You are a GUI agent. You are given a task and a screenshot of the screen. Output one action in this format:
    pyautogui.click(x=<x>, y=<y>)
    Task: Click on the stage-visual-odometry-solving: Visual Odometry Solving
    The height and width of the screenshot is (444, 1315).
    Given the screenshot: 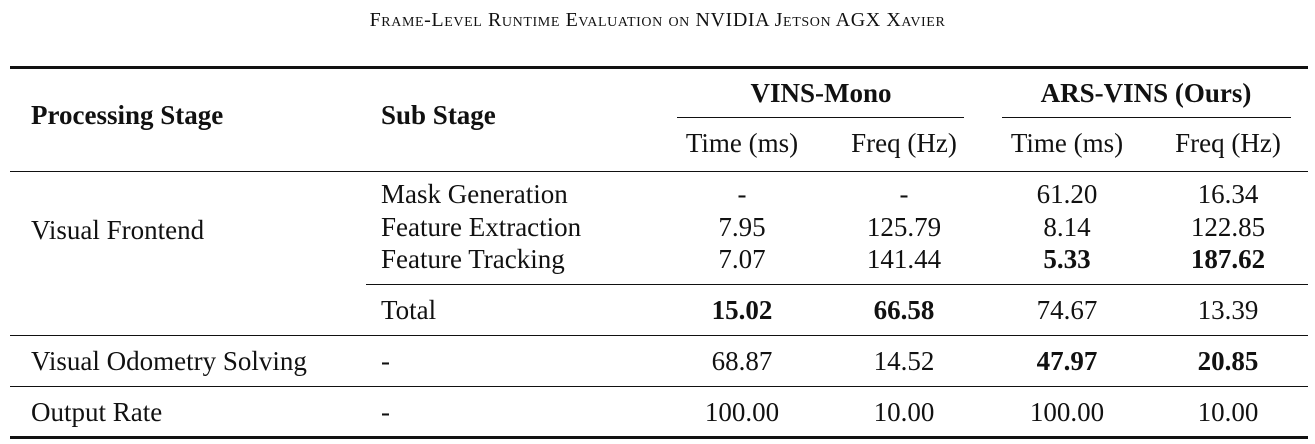 What is the action you would take?
    pyautogui.click(x=169, y=361)
    